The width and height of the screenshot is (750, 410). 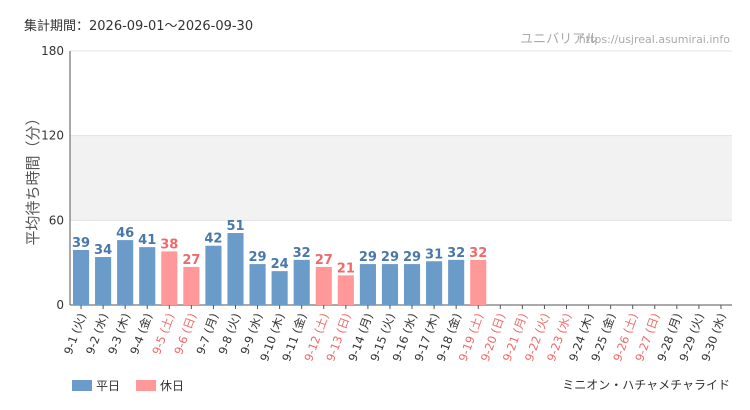 I want to click on y-tick-label: 120, so click(x=52, y=136).